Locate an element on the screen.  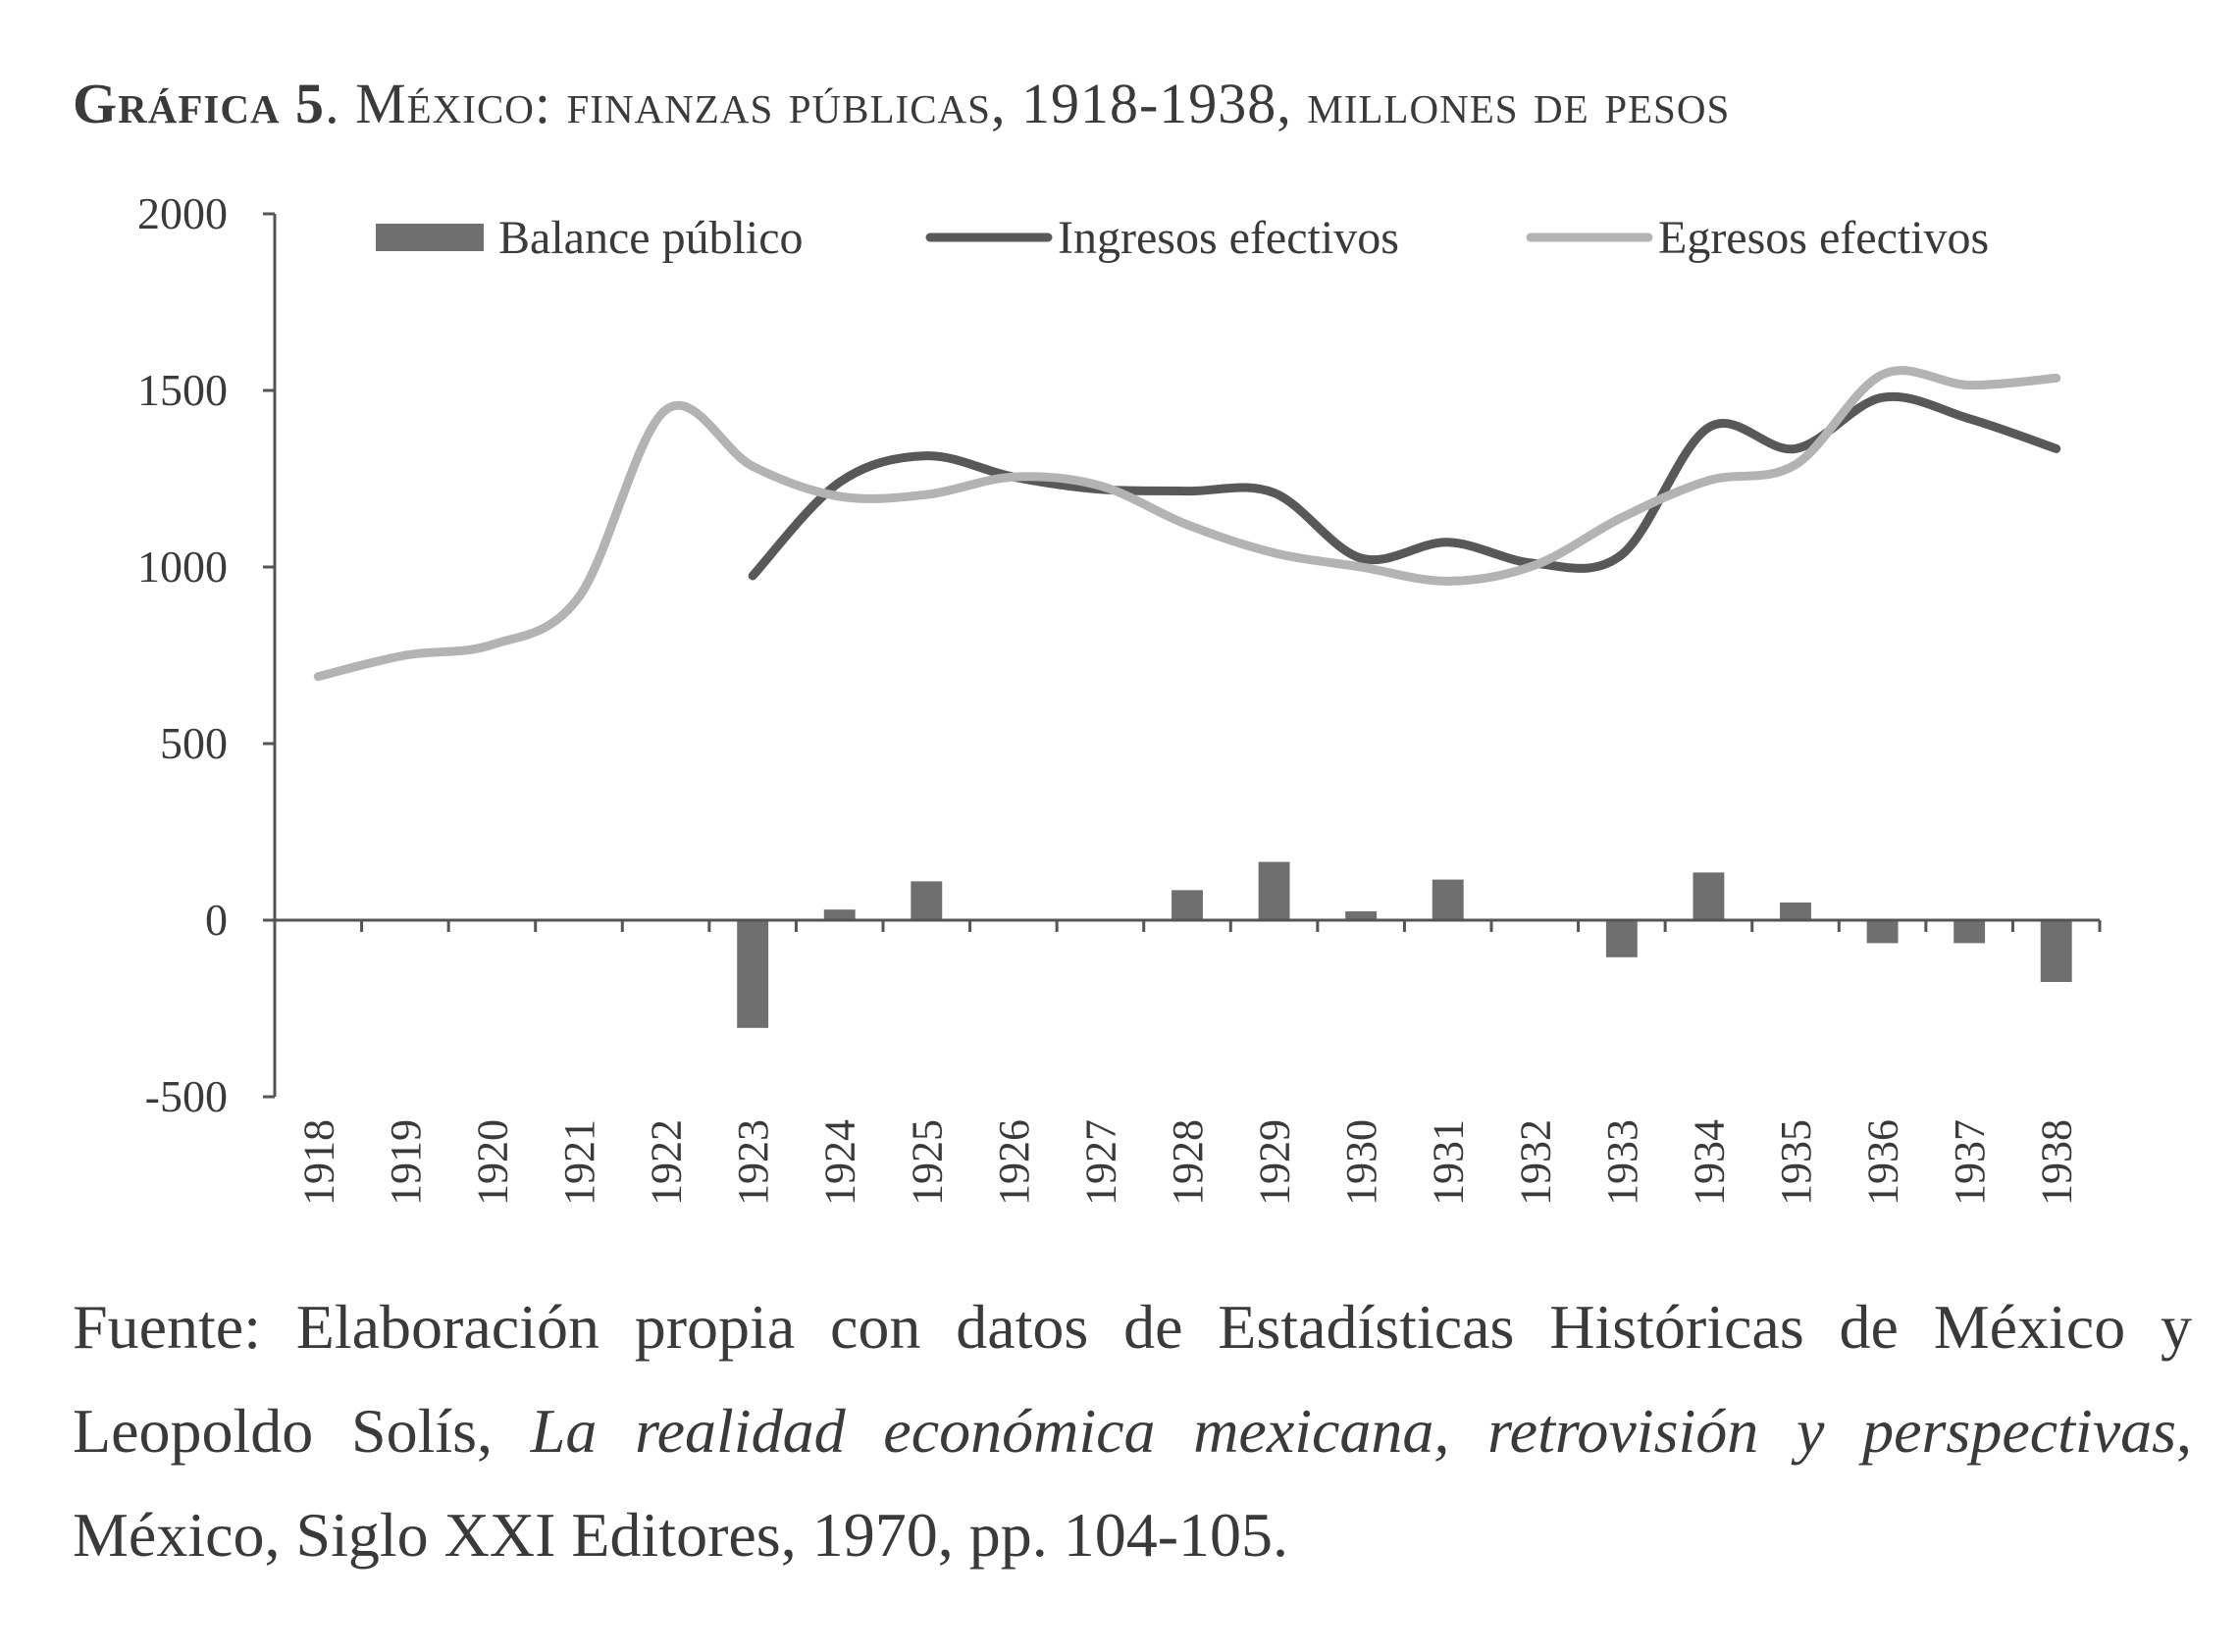
x-tick-label: 1925 is located at coordinates (927, 1162).